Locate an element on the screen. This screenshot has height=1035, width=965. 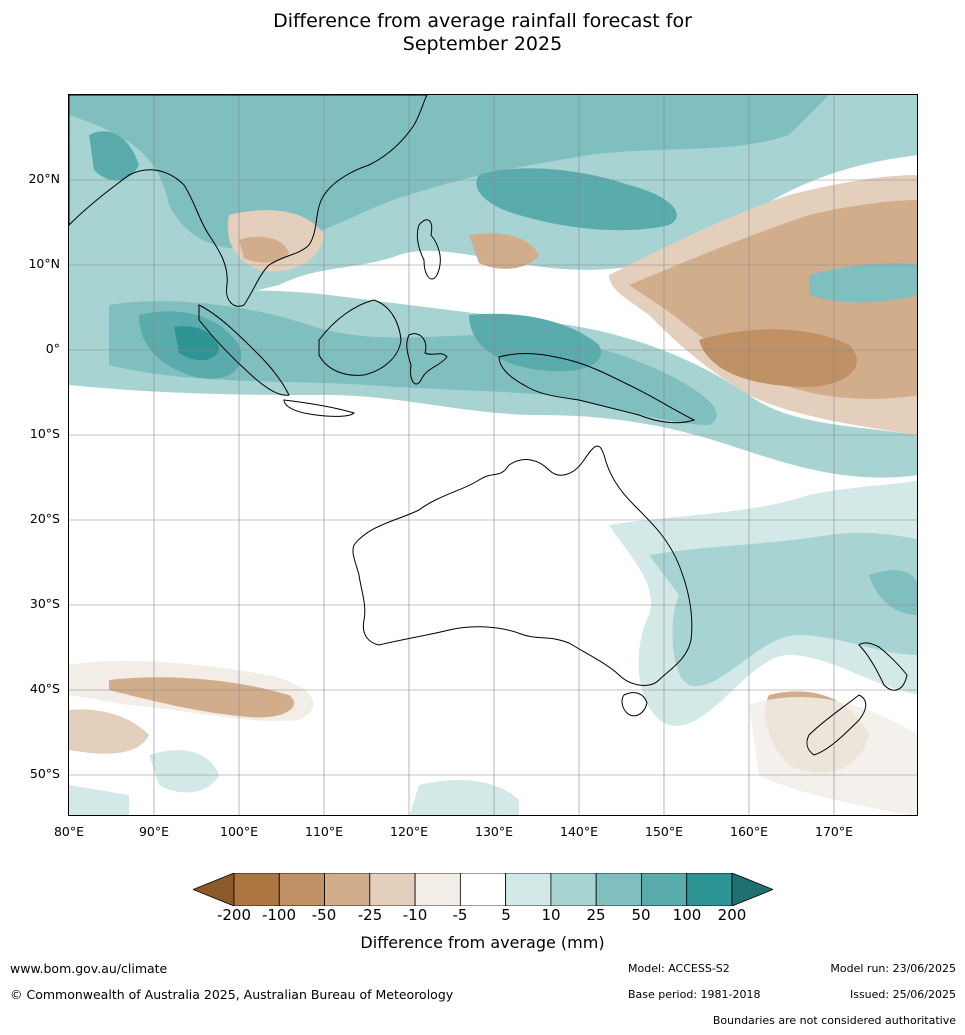
cb-tick-m5: -5 is located at coordinates (460, 915).